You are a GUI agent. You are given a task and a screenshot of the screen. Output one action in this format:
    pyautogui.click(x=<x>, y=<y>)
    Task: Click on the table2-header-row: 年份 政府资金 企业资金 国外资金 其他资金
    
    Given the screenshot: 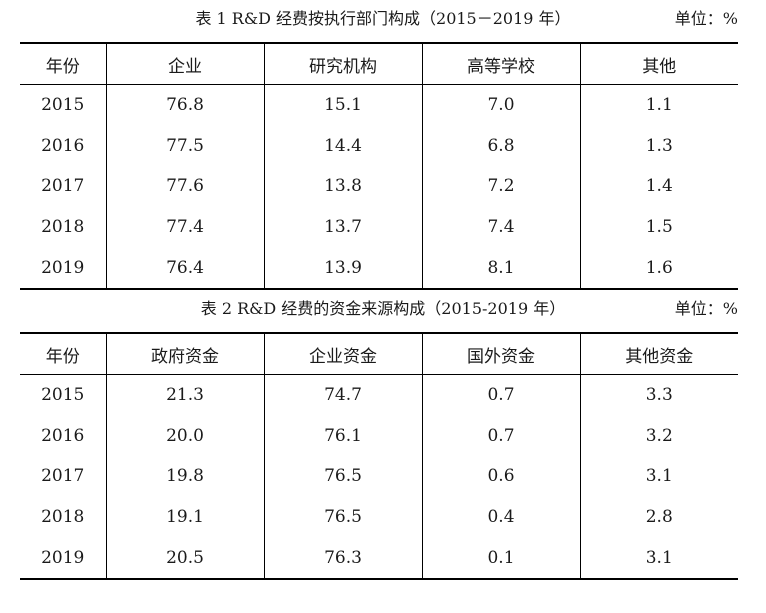 What is the action you would take?
    pyautogui.click(x=379, y=354)
    